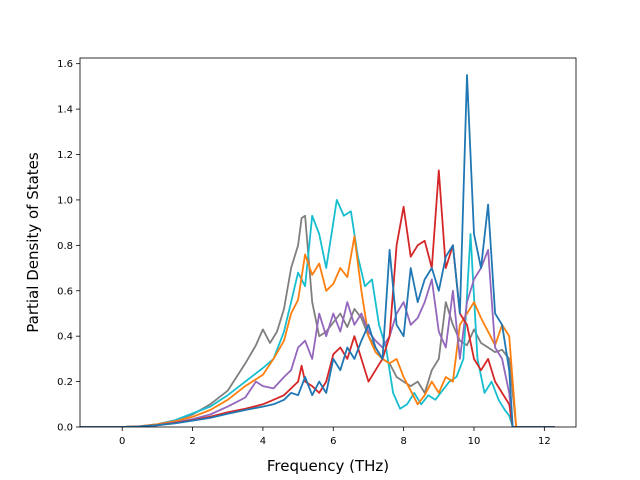 The height and width of the screenshot is (480, 640). What do you see at coordinates (65, 64) in the screenshot?
I see `y-tick-label: 1.6` at bounding box center [65, 64].